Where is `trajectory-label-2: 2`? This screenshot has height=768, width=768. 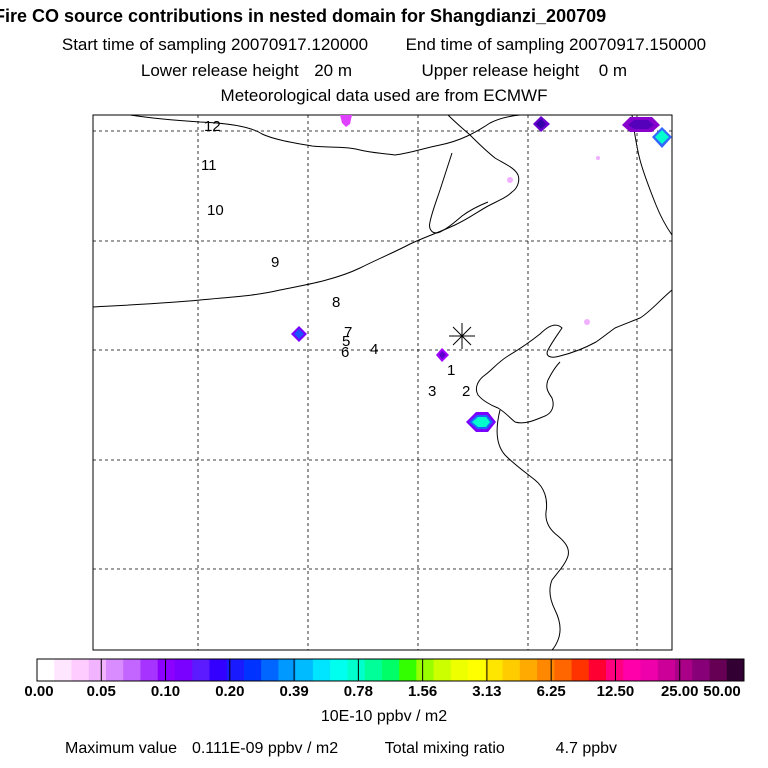
trajectory-label-2: 2 is located at coordinates (466, 391).